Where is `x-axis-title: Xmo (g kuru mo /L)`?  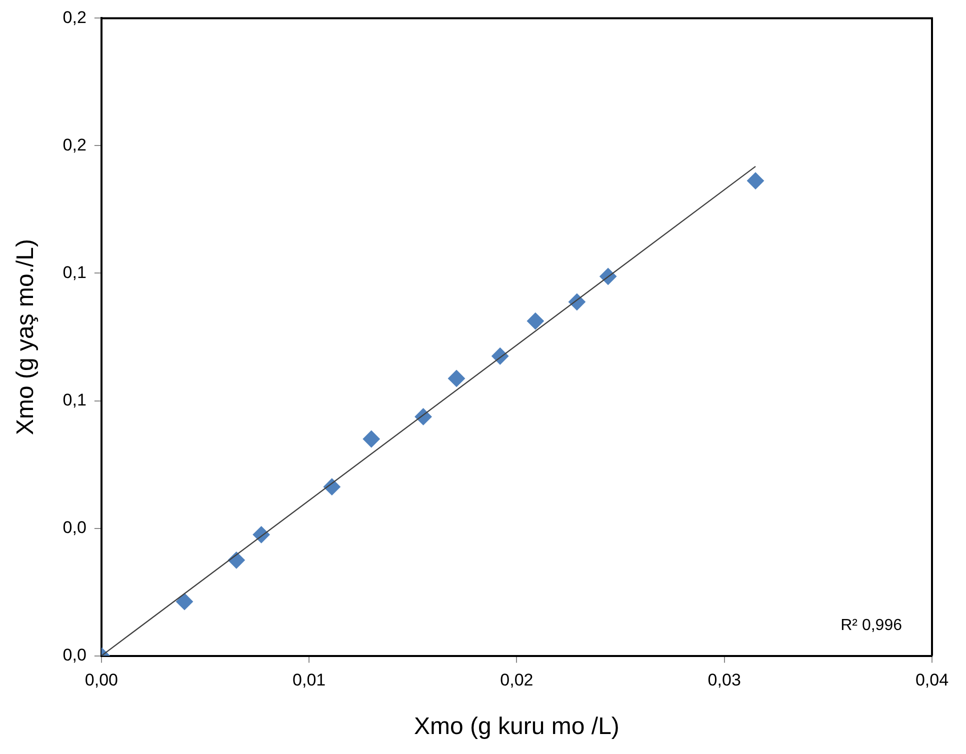 x-axis-title: Xmo (g kuru mo /L) is located at coordinates (517, 726).